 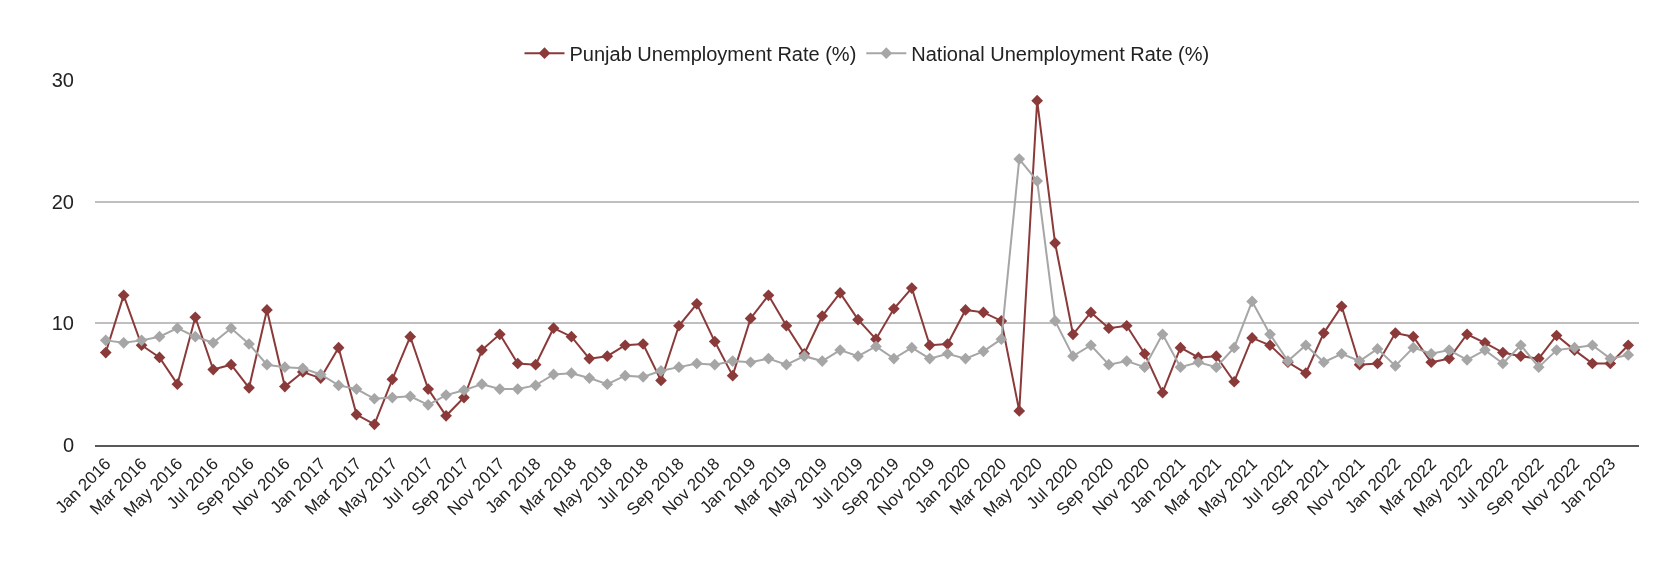 I want to click on y-tick-label: 20, so click(x=62, y=201).